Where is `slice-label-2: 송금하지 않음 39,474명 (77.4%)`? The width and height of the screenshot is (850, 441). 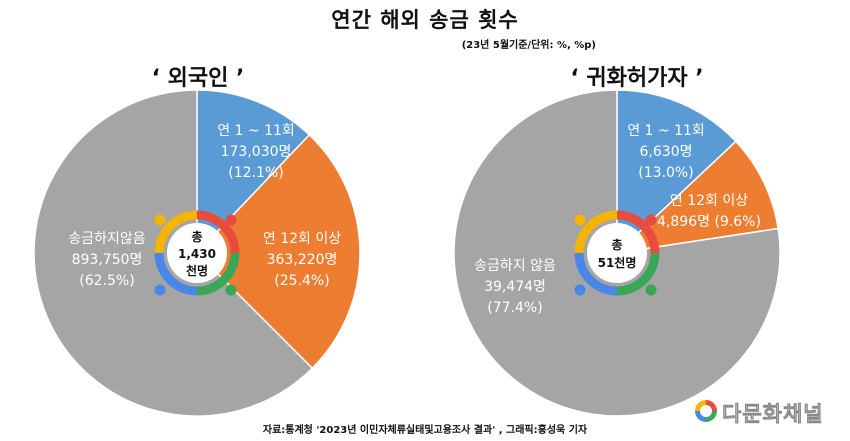 slice-label-2: 송금하지 않음 39,474명 (77.4%) is located at coordinates (515, 287).